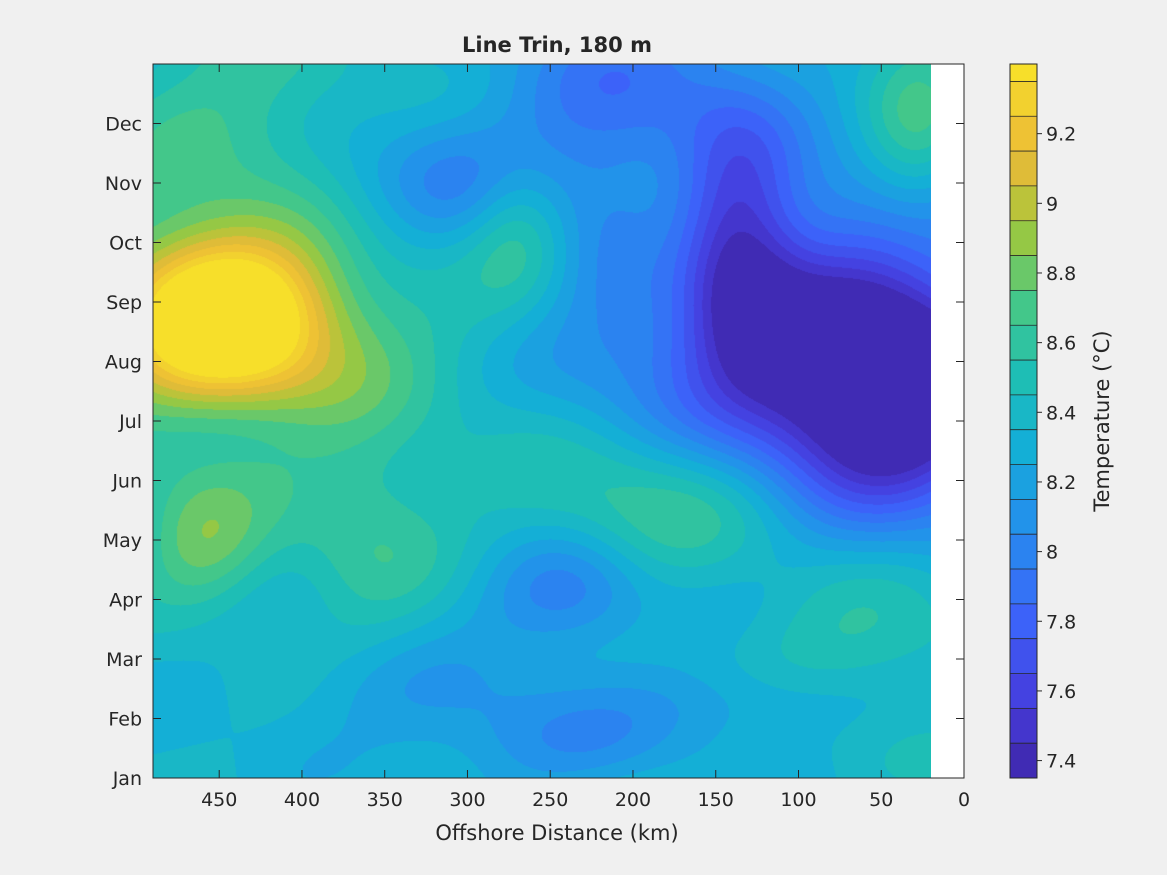  Describe the element at coordinates (467, 800) in the screenshot. I see `x-tick-label: 300` at that location.